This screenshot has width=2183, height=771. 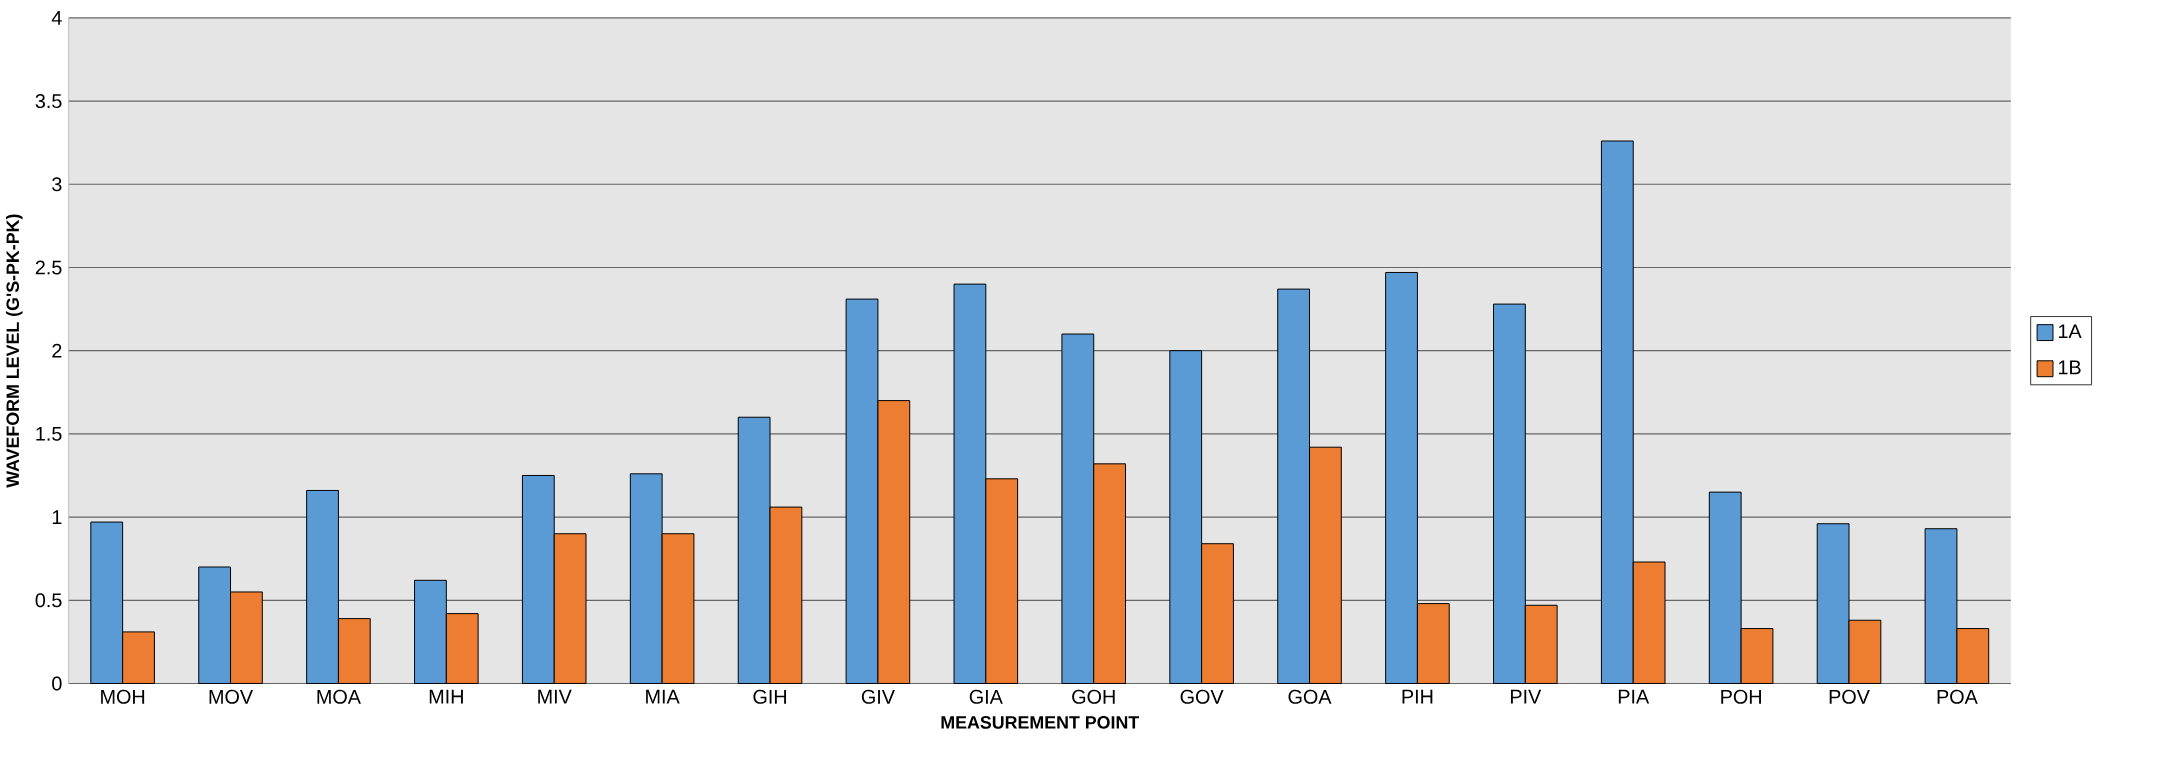 What do you see at coordinates (1526, 696) in the screenshot?
I see `x-tick-label: PIV` at bounding box center [1526, 696].